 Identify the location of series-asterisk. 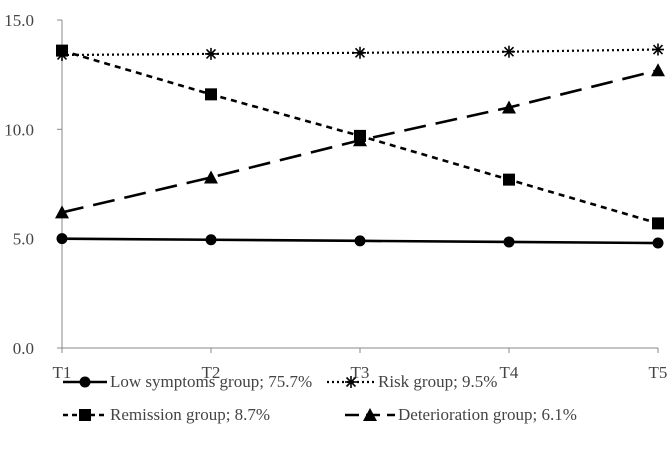
(360, 52).